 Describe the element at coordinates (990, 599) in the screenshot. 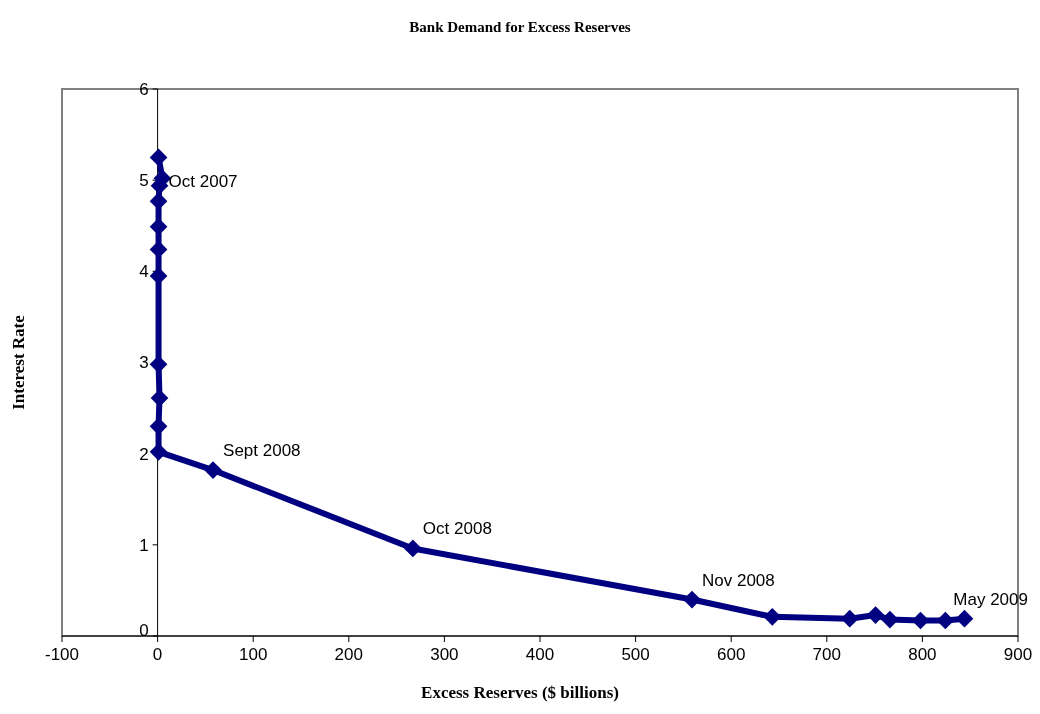

I see `annotation: May 2009` at that location.